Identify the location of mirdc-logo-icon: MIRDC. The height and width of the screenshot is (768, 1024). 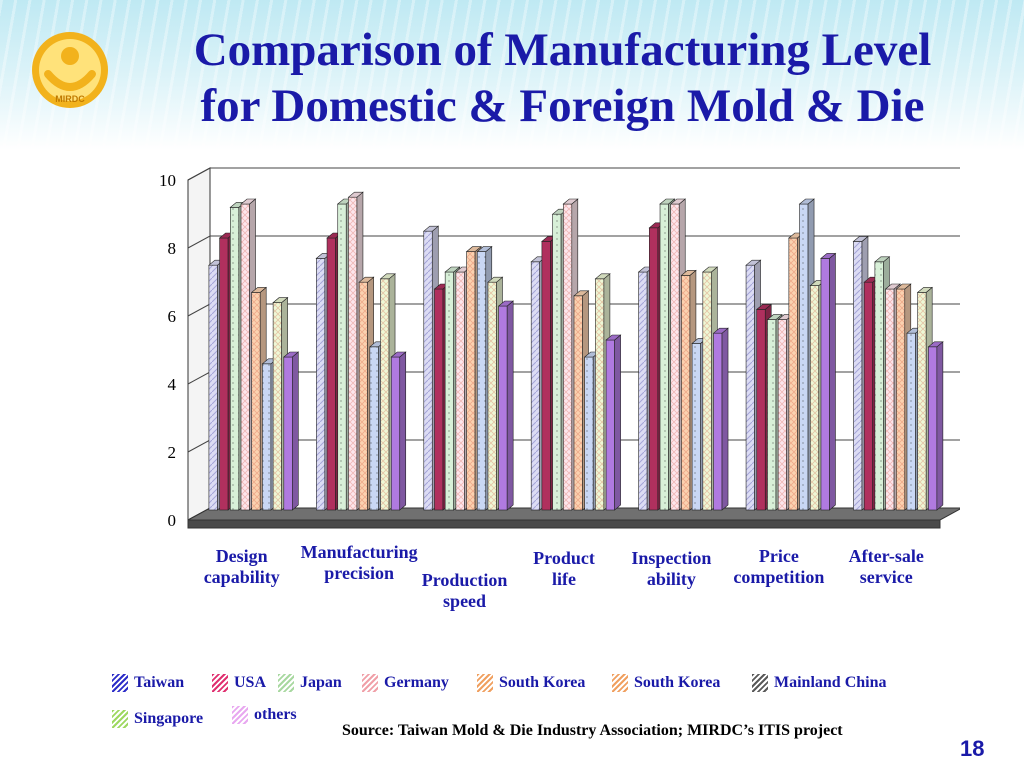
(70, 70).